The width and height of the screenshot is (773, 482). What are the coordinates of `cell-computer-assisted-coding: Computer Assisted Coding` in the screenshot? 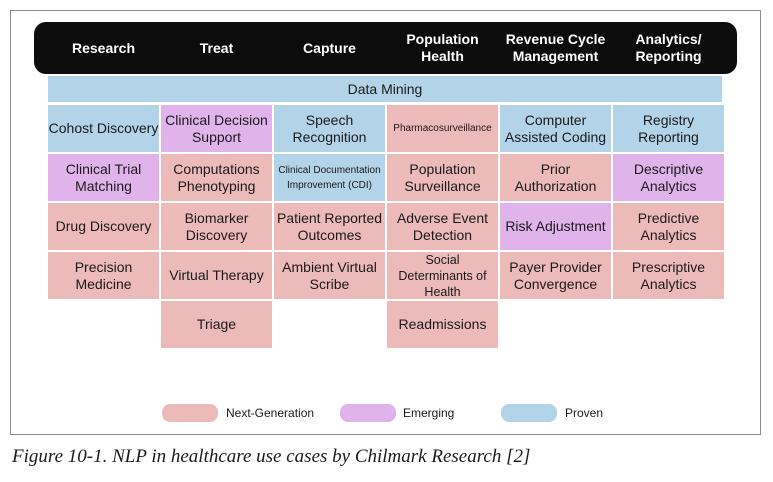 It's located at (555, 128).